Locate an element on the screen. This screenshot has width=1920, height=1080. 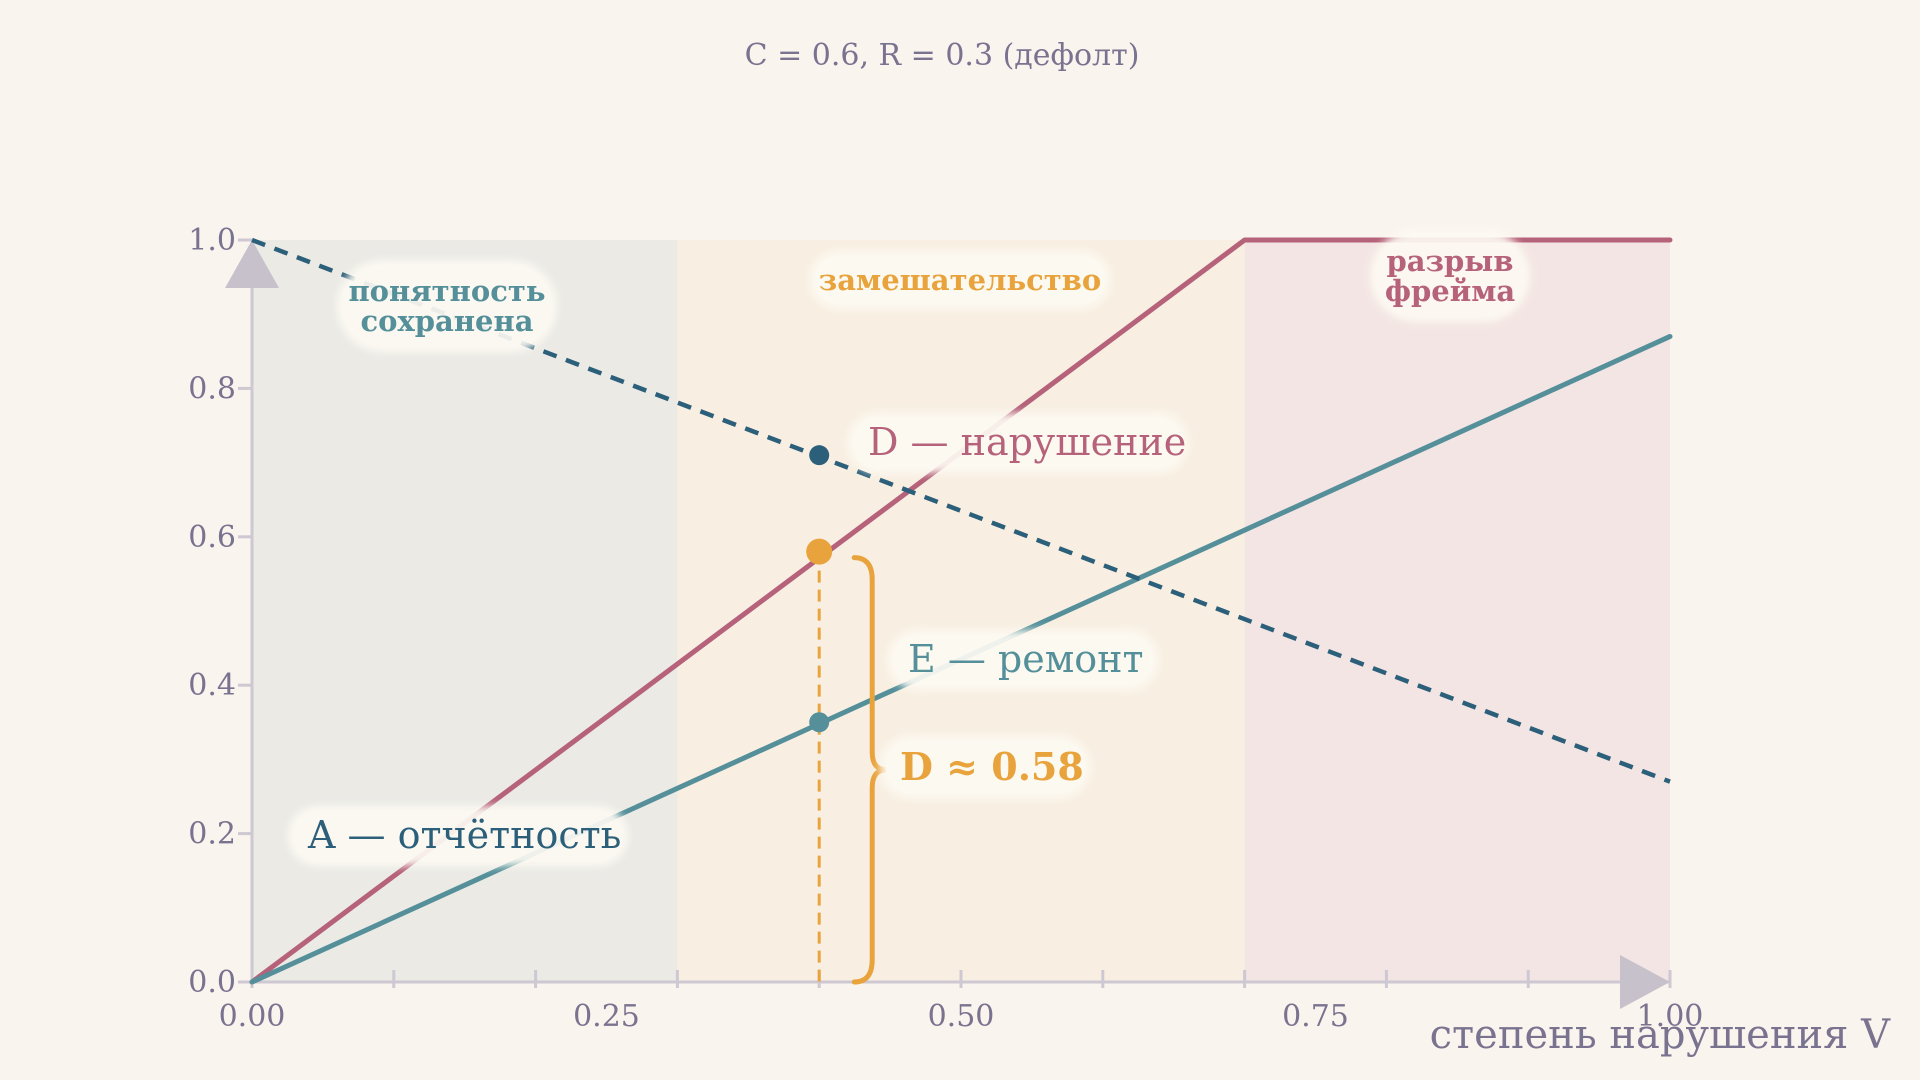
series-label-bg-a-отчётность is located at coordinates (458, 836).